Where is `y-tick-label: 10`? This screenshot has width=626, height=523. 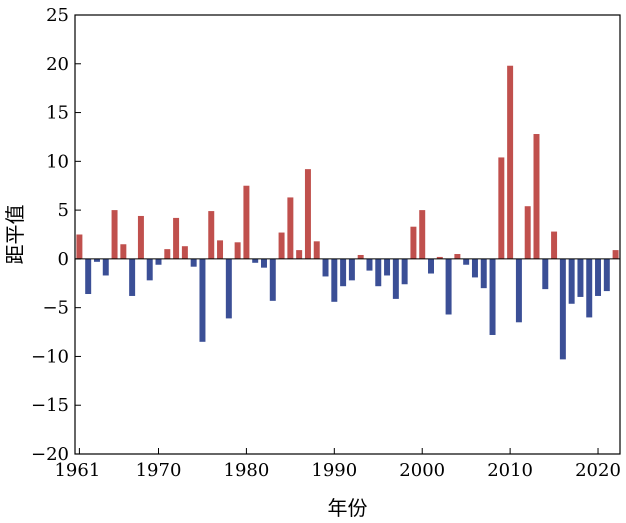 y-tick-label: 10 is located at coordinates (57, 161).